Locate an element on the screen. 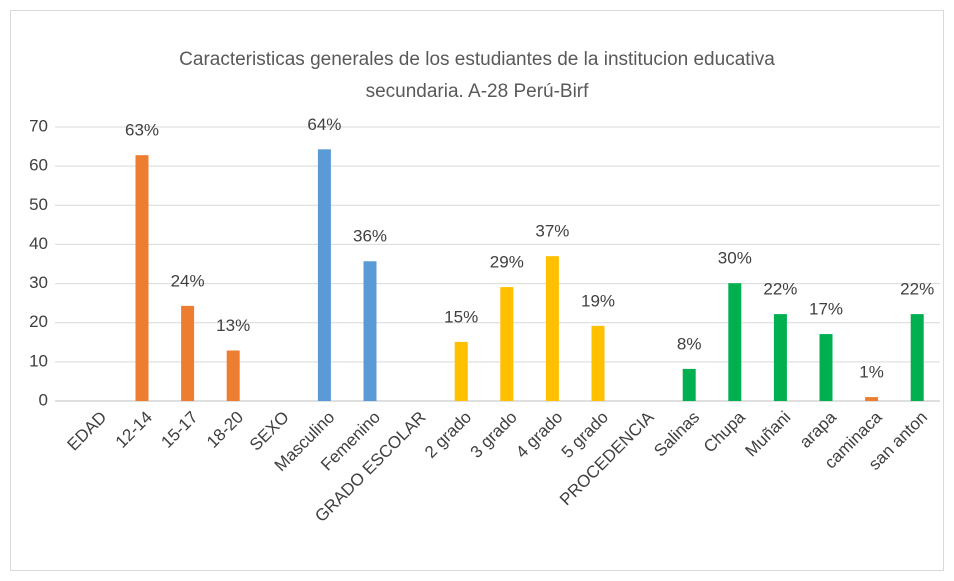  data-label: 24% is located at coordinates (188, 280).